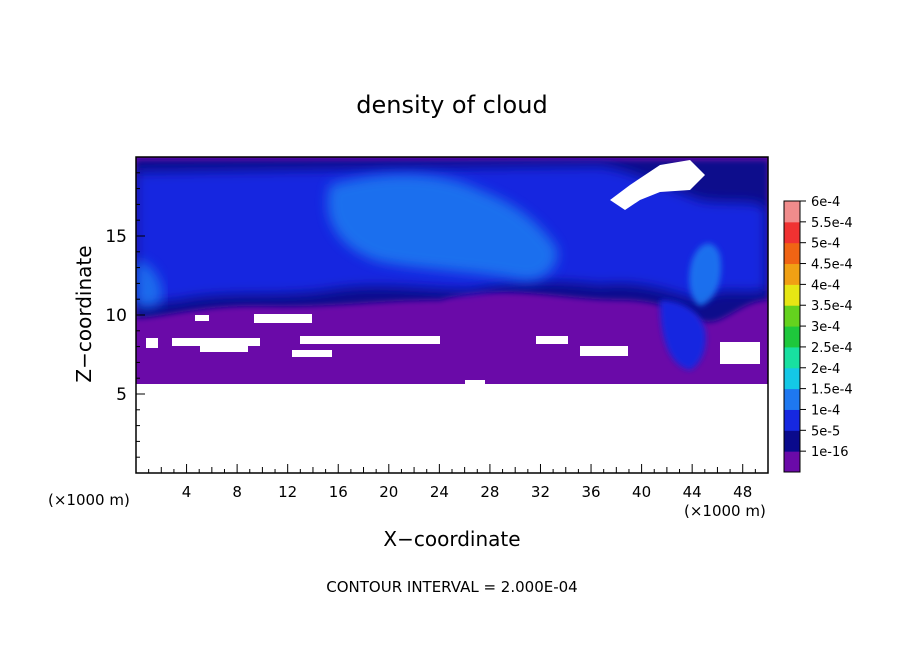 This screenshot has width=904, height=654. What do you see at coordinates (89, 500) in the screenshot?
I see `x-unit-left: (×1000 m)` at bounding box center [89, 500].